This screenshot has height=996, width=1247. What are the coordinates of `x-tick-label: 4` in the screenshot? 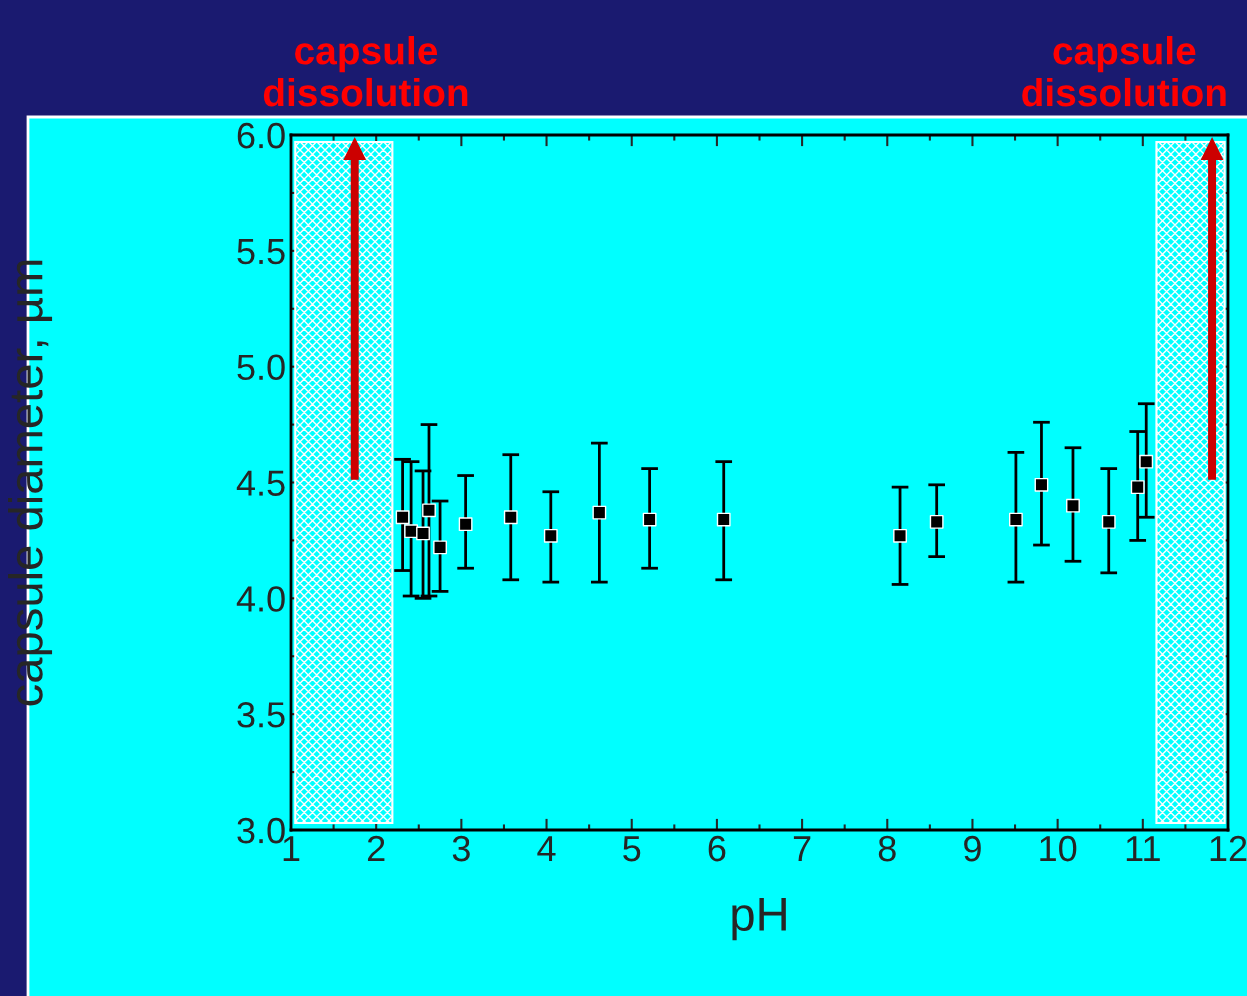 It's located at (546, 849).